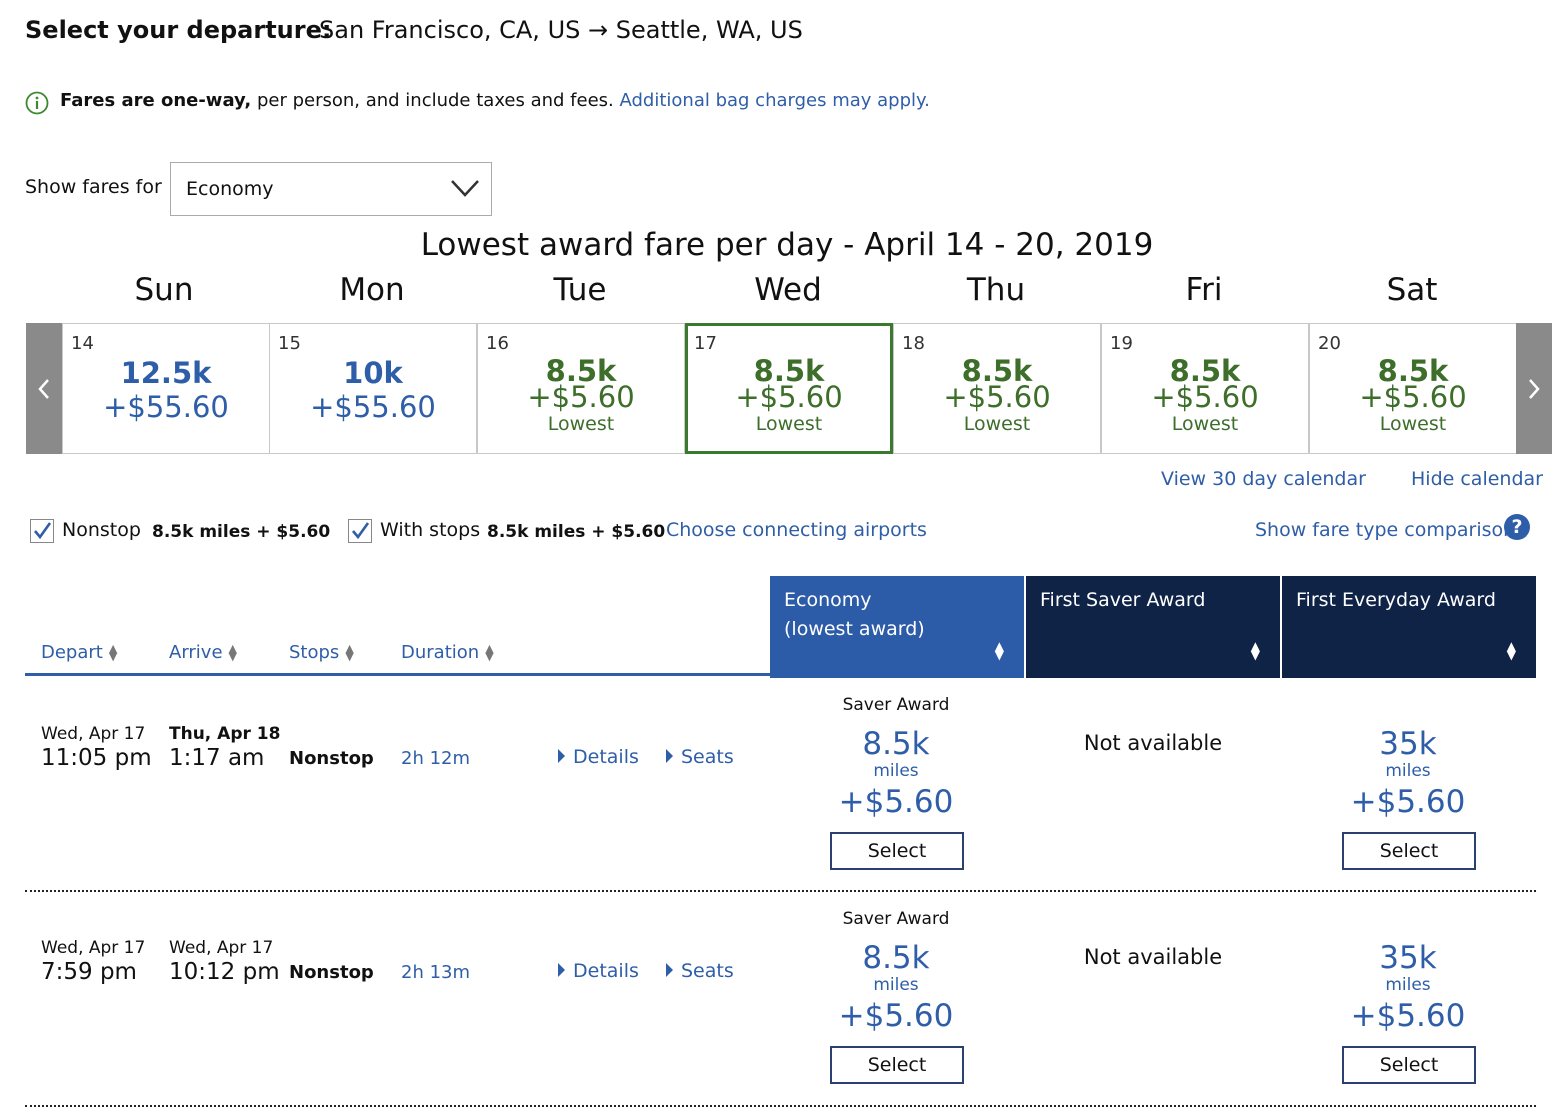  What do you see at coordinates (796, 530) in the screenshot?
I see `choose-connecting-airports-link: Choose connecting airports` at bounding box center [796, 530].